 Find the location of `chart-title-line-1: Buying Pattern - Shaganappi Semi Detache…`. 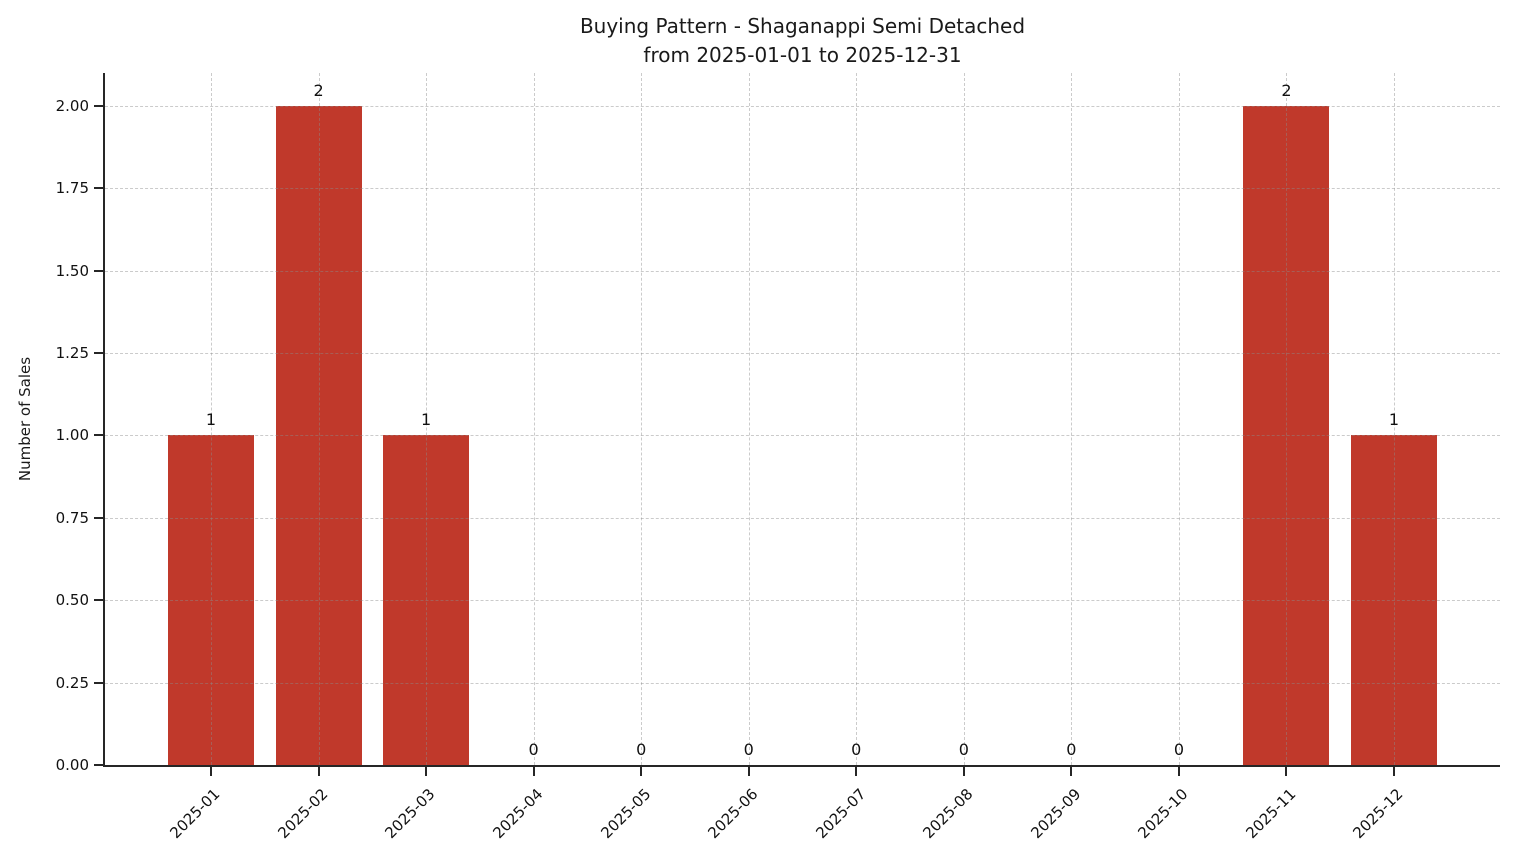

chart-title-line-1: Buying Pattern - Shaganappi Semi Detache… is located at coordinates (802, 26).